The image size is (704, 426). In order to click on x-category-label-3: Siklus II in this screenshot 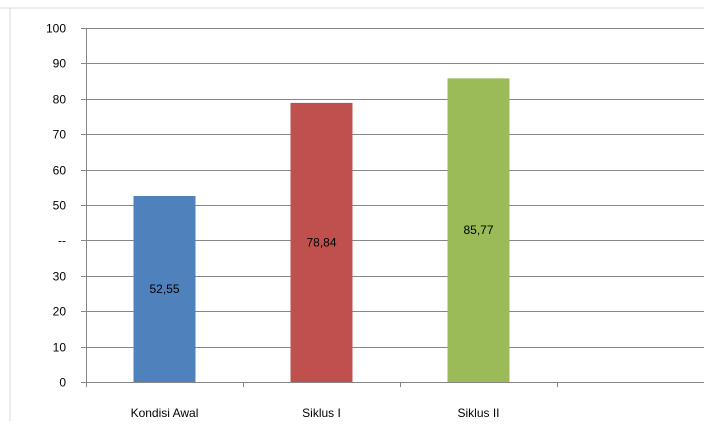, I will do `click(478, 413)`.